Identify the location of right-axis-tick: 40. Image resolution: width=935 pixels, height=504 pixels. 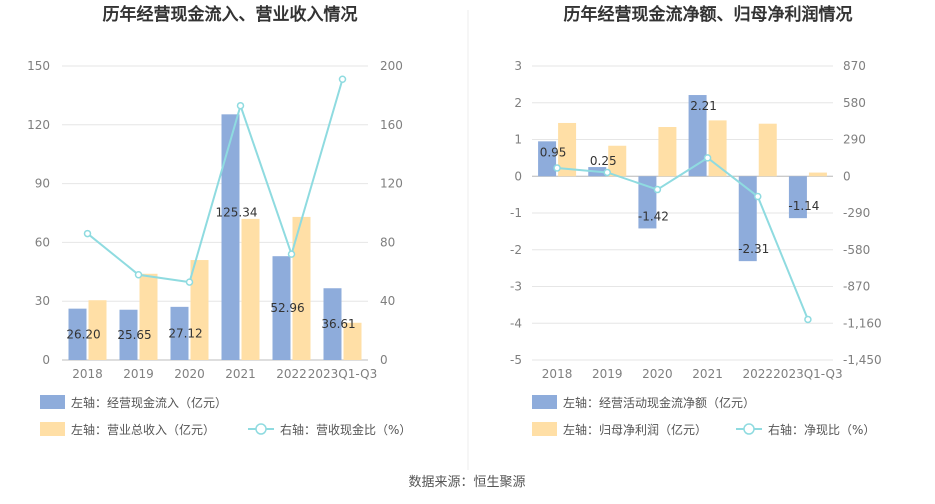
(387, 301).